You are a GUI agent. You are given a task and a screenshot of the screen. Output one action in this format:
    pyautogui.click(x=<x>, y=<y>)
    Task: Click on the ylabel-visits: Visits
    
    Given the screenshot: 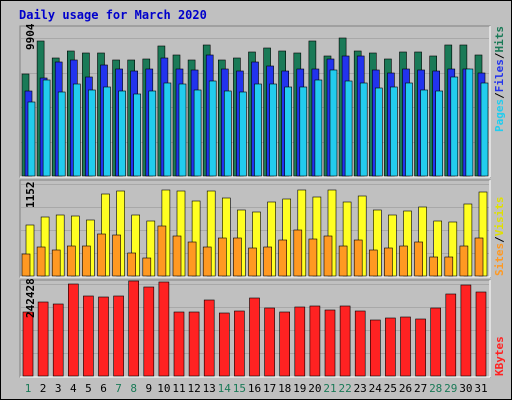 What is the action you would take?
    pyautogui.click(x=499, y=217)
    